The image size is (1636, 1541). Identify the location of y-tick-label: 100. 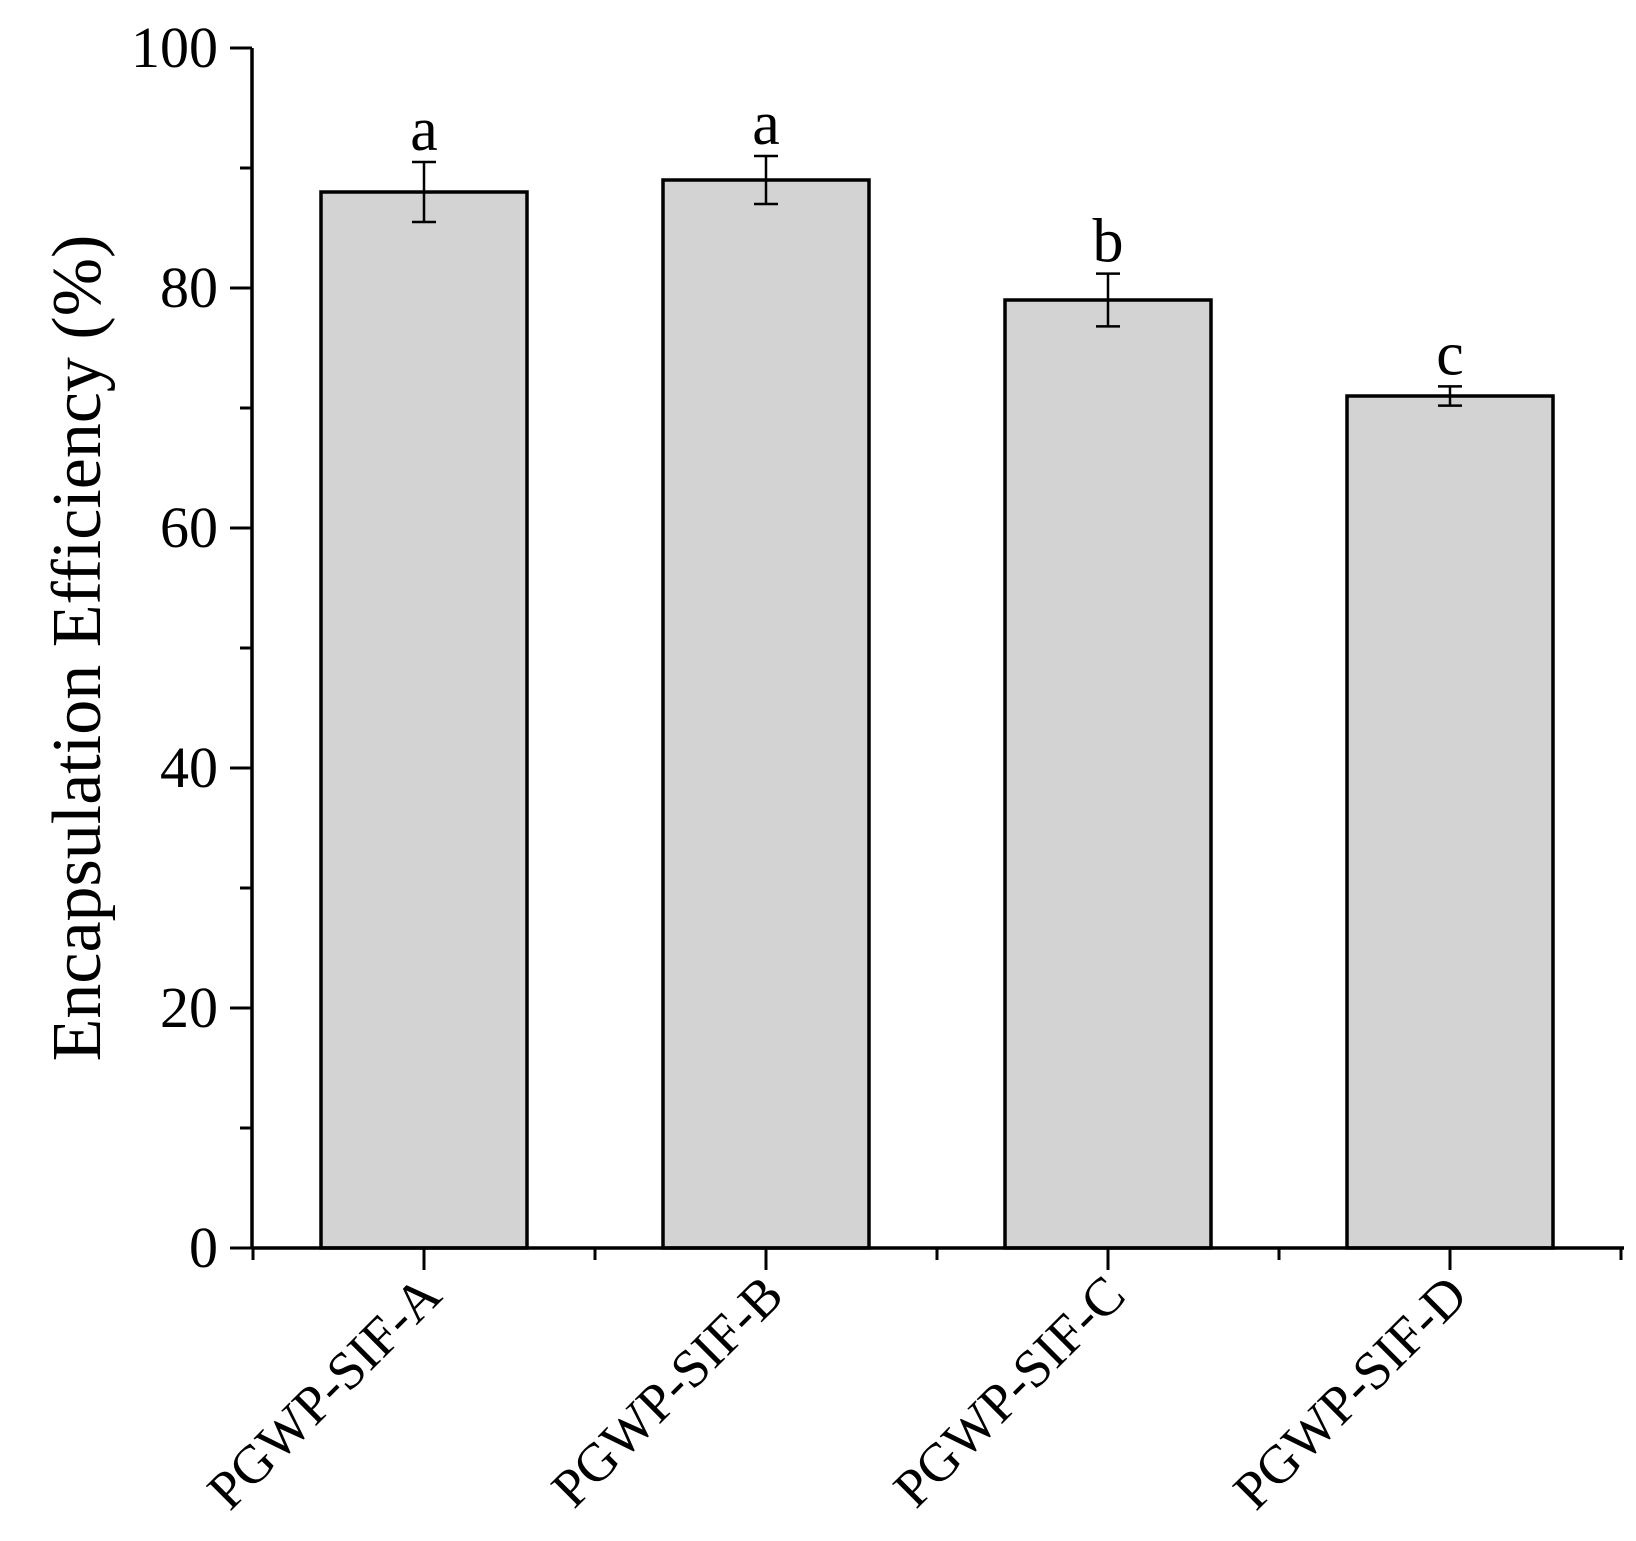
(174, 47).